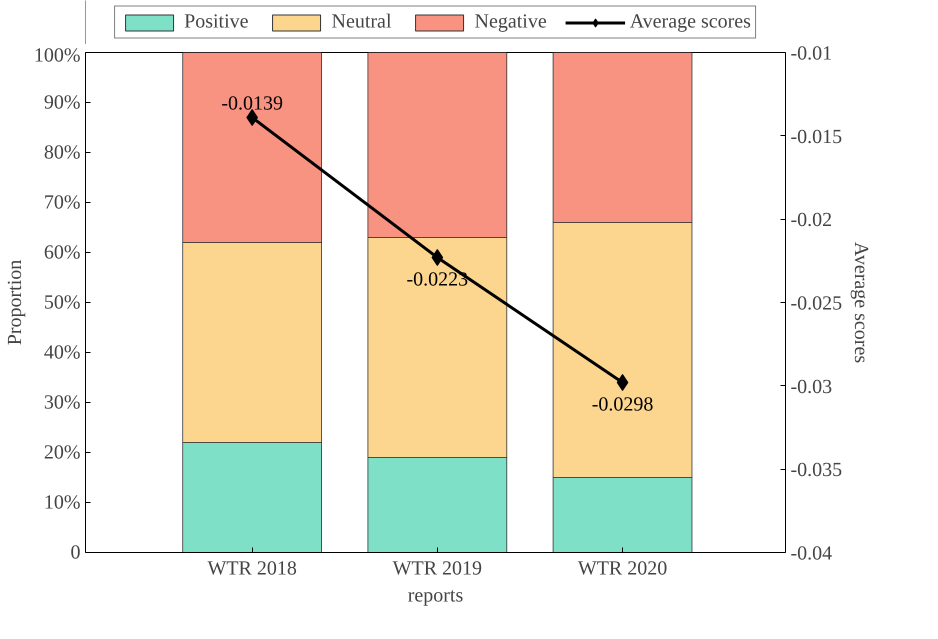 The image size is (938, 639). What do you see at coordinates (62, 203) in the screenshot?
I see `y-tick-label: 70%` at bounding box center [62, 203].